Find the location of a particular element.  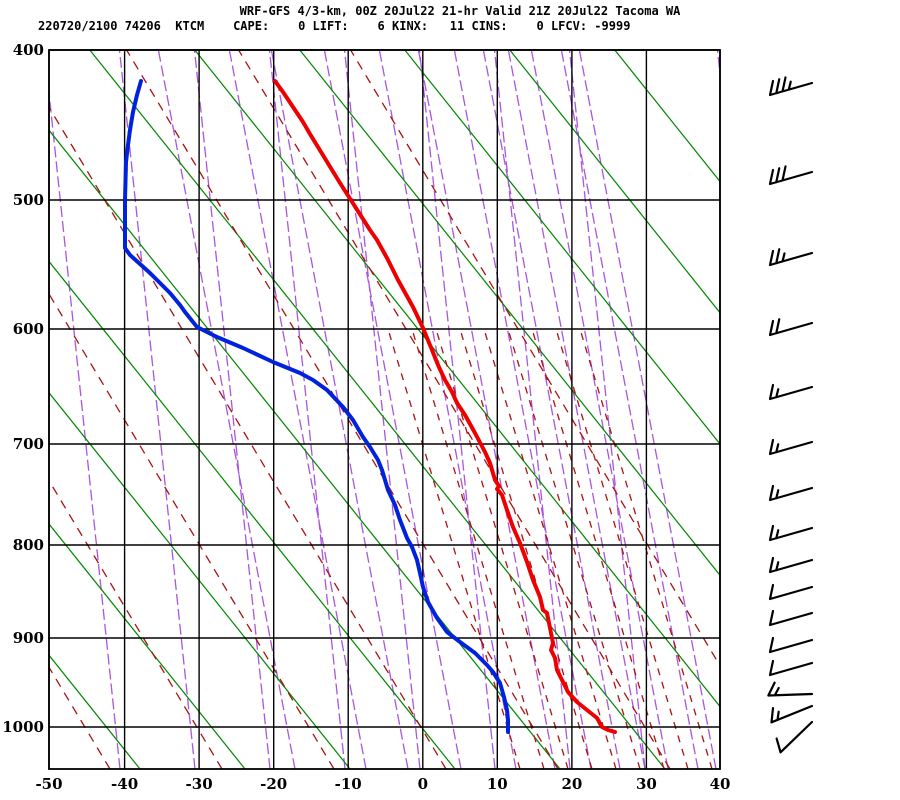

temperature-axis-label: 20 is located at coordinates (571, 784).